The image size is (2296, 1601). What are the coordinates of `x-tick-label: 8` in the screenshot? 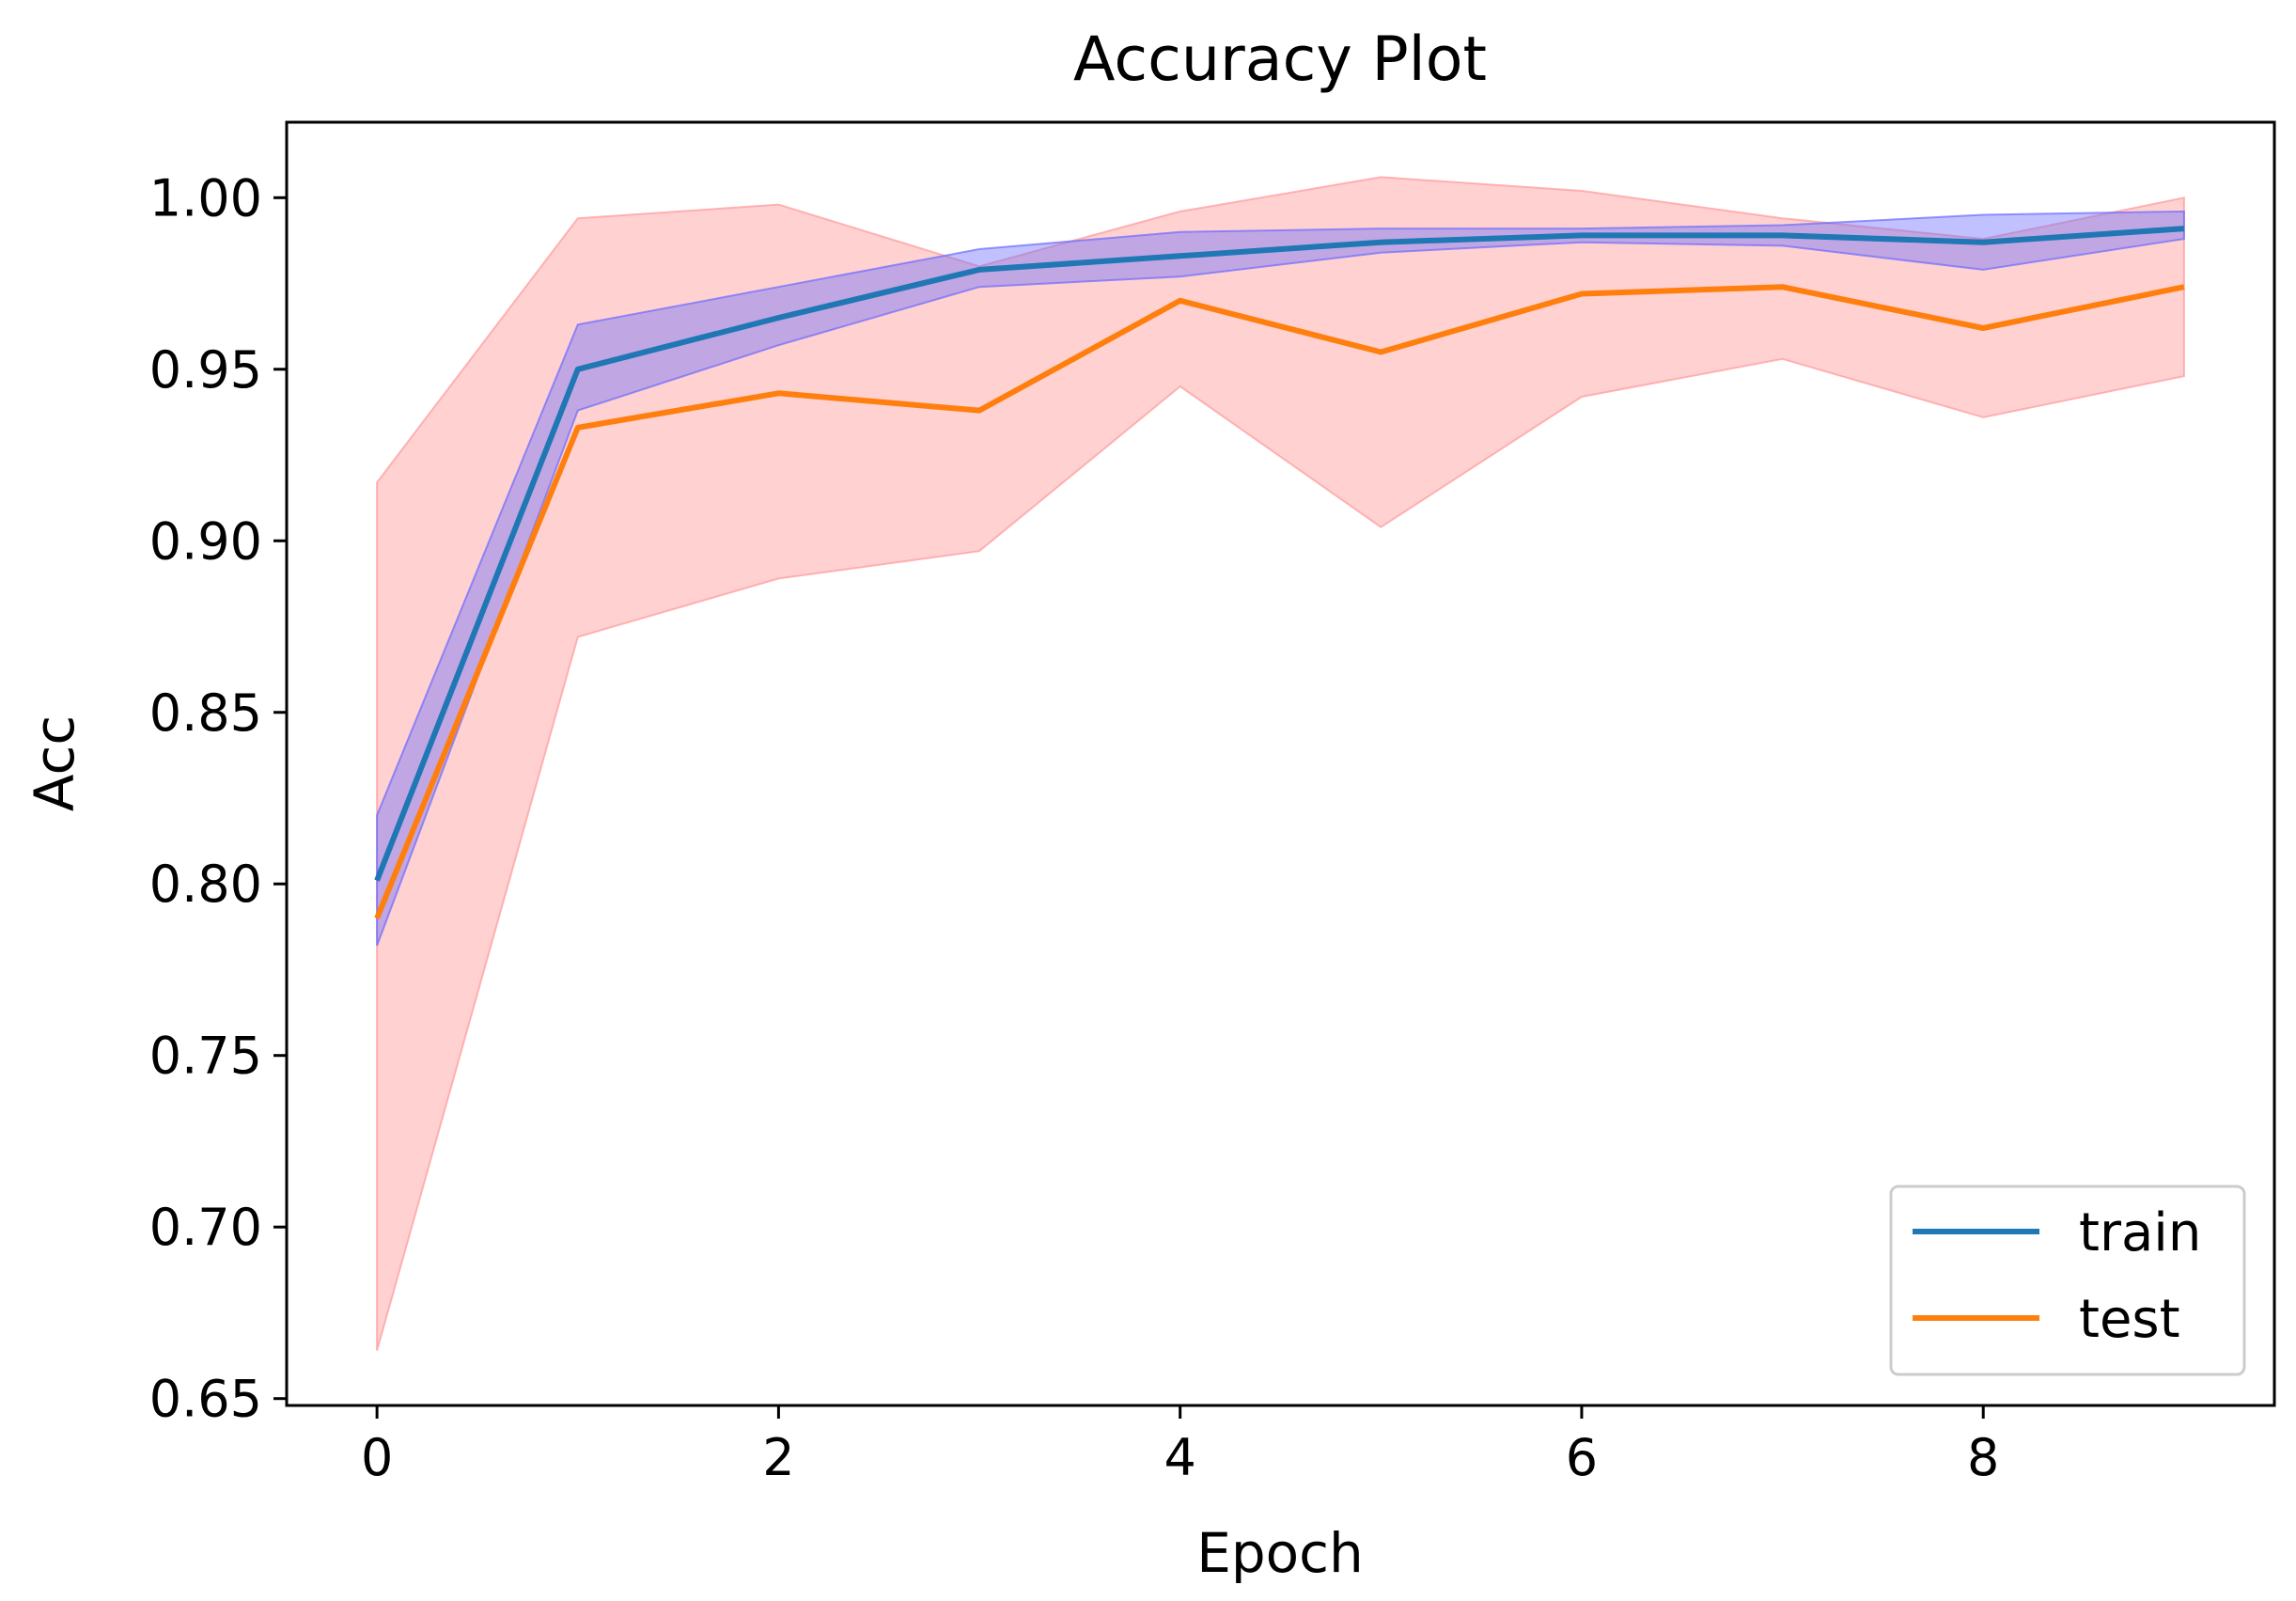 It's located at (1983, 1457).